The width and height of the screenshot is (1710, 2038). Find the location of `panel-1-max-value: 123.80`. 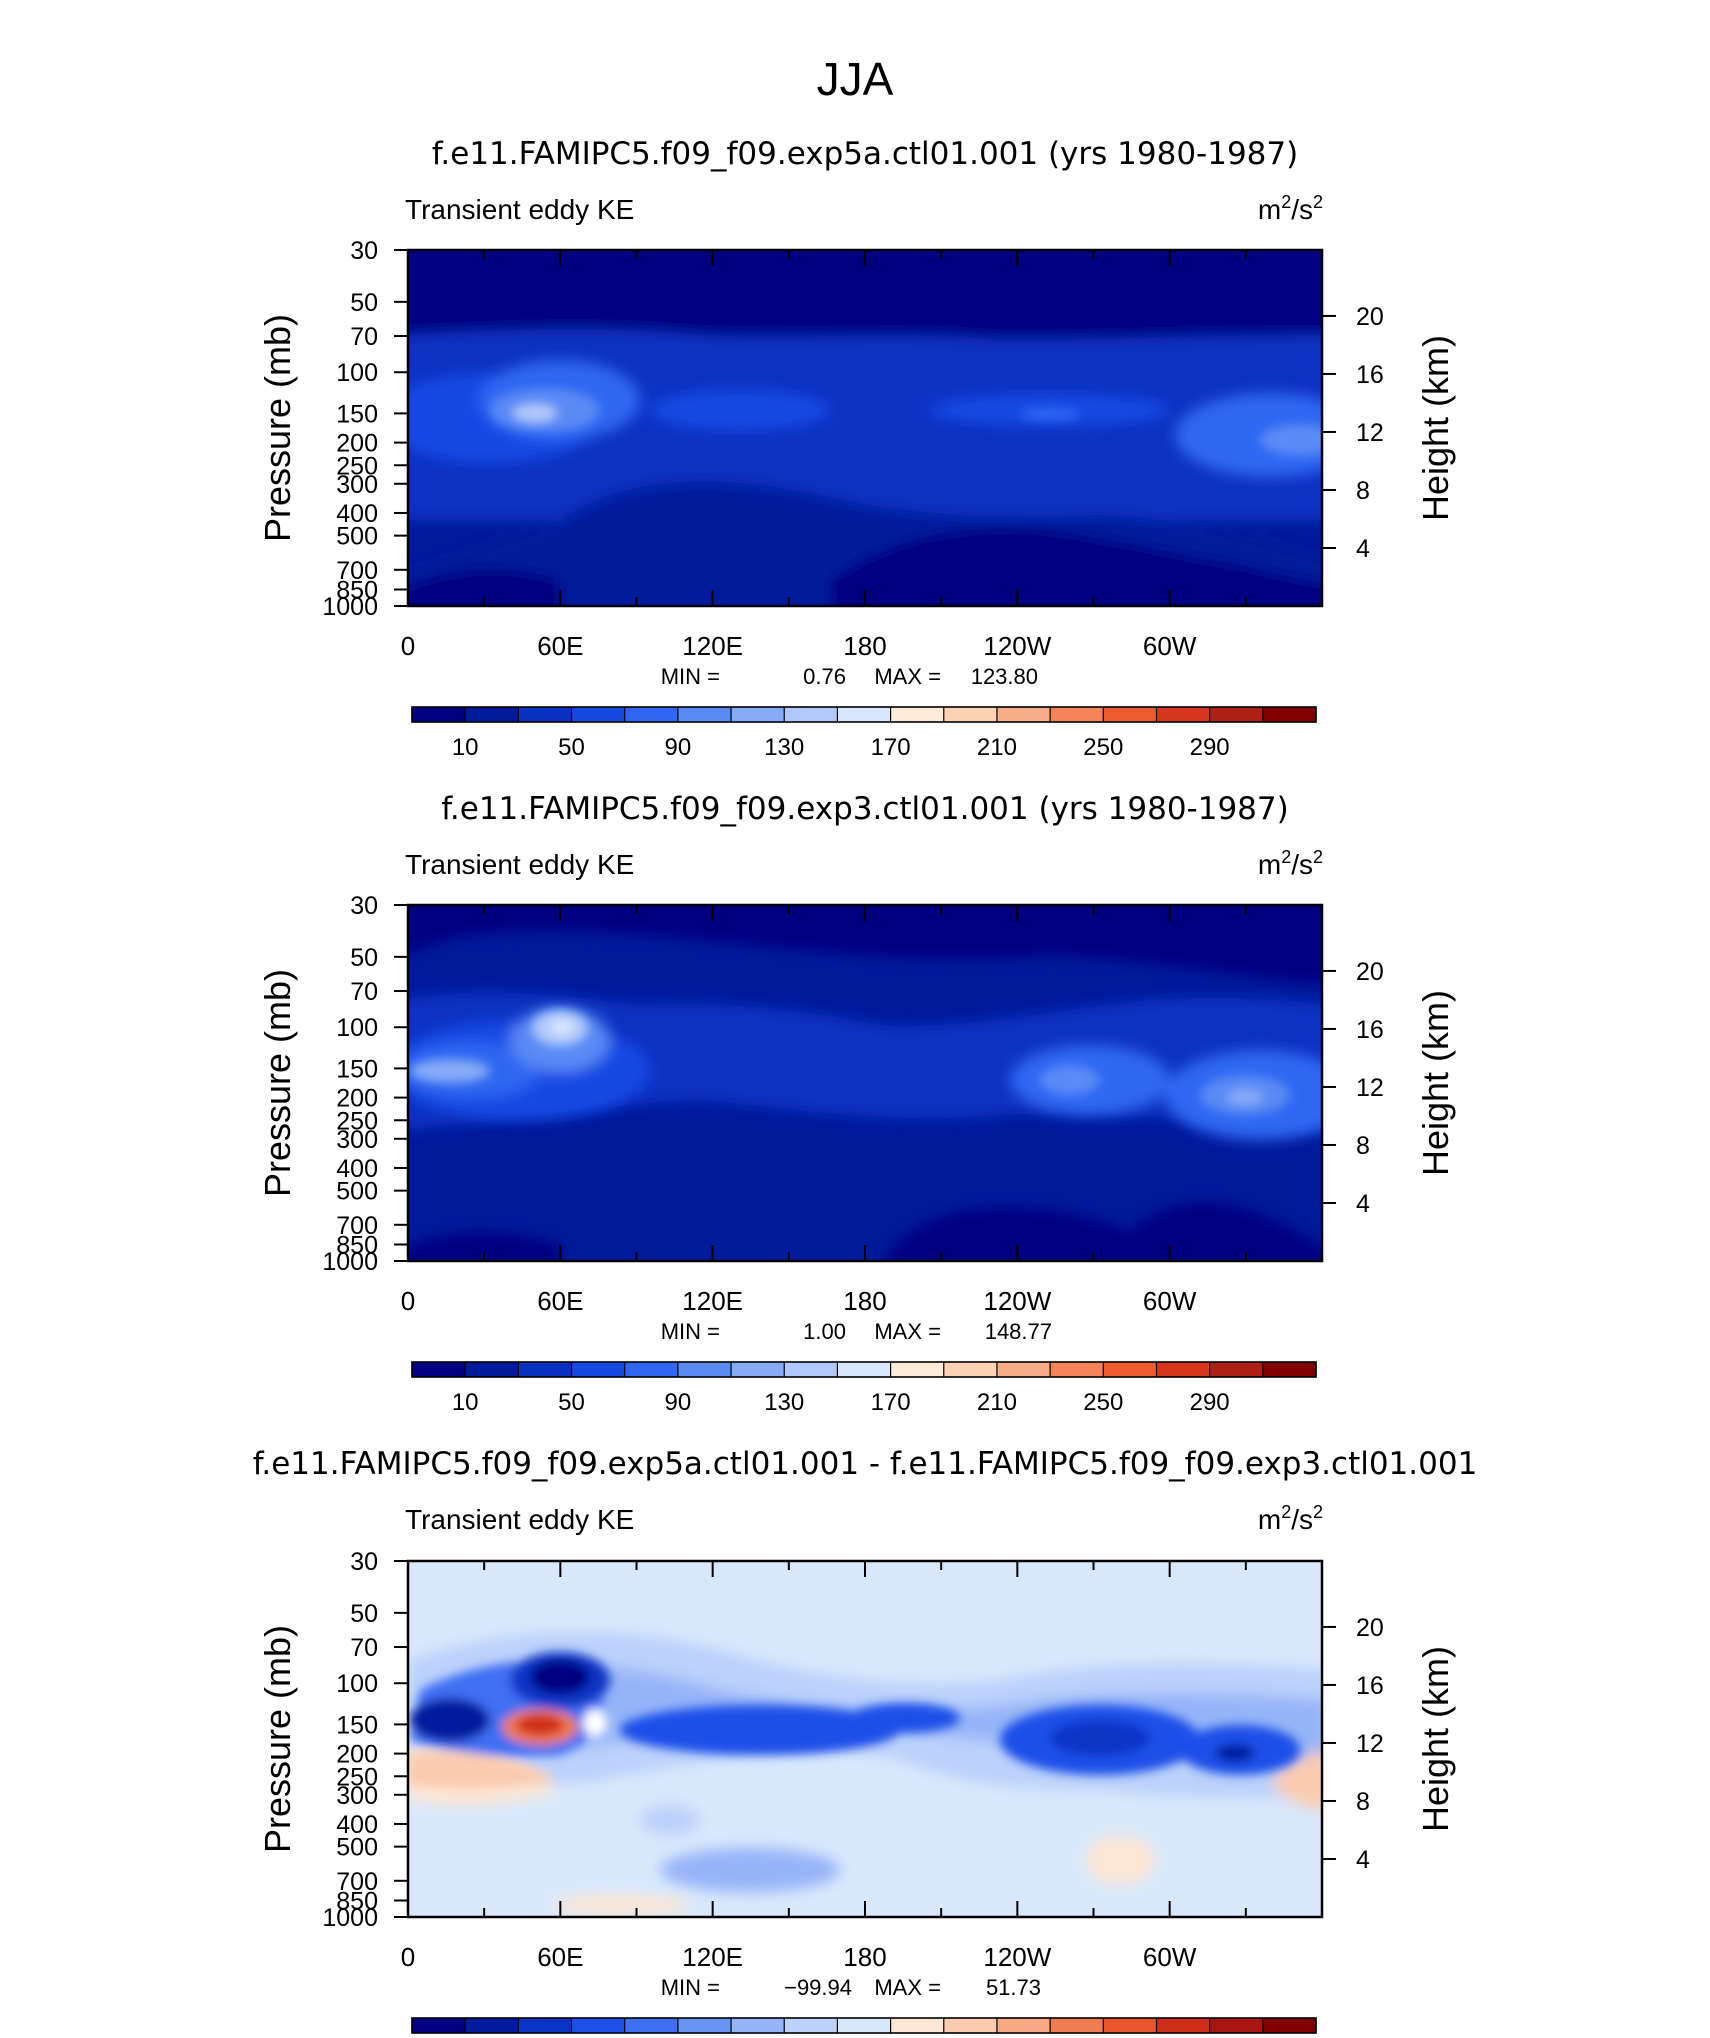

panel-1-max-value: 123.80 is located at coordinates (1004, 676).